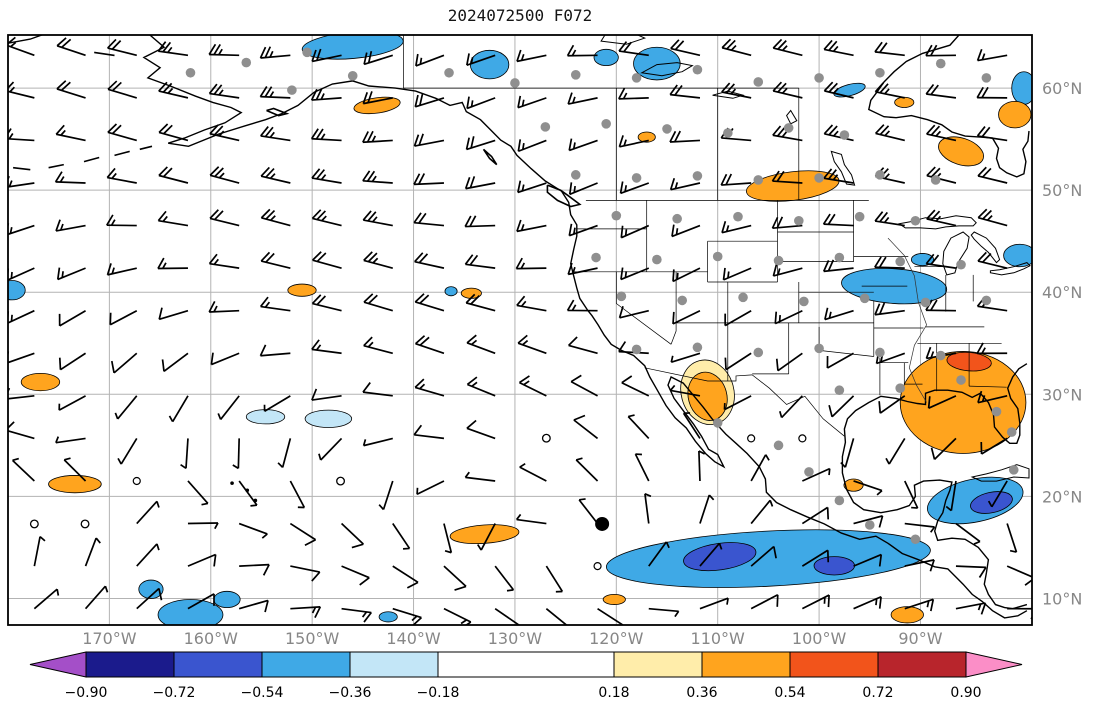 This screenshot has width=1105, height=712. What do you see at coordinates (438, 693) in the screenshot?
I see `colorbar-tick-label: −0.18` at bounding box center [438, 693].